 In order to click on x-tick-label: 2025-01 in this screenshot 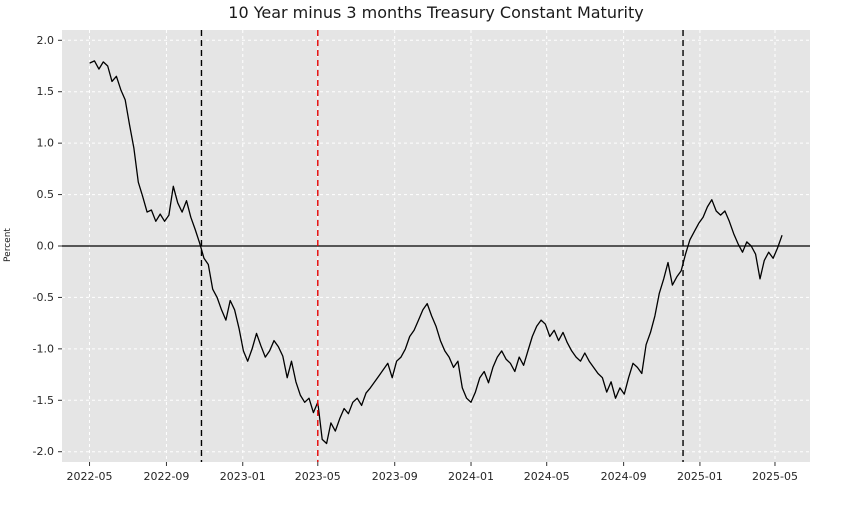, I will do `click(700, 476)`.